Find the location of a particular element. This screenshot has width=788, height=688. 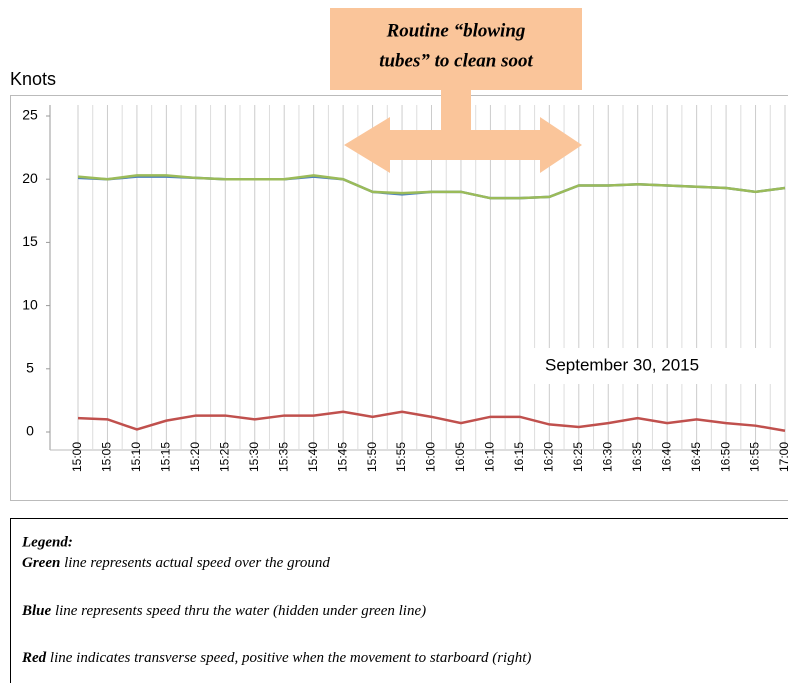

x-tick-label: 16:50 is located at coordinates (725, 457).